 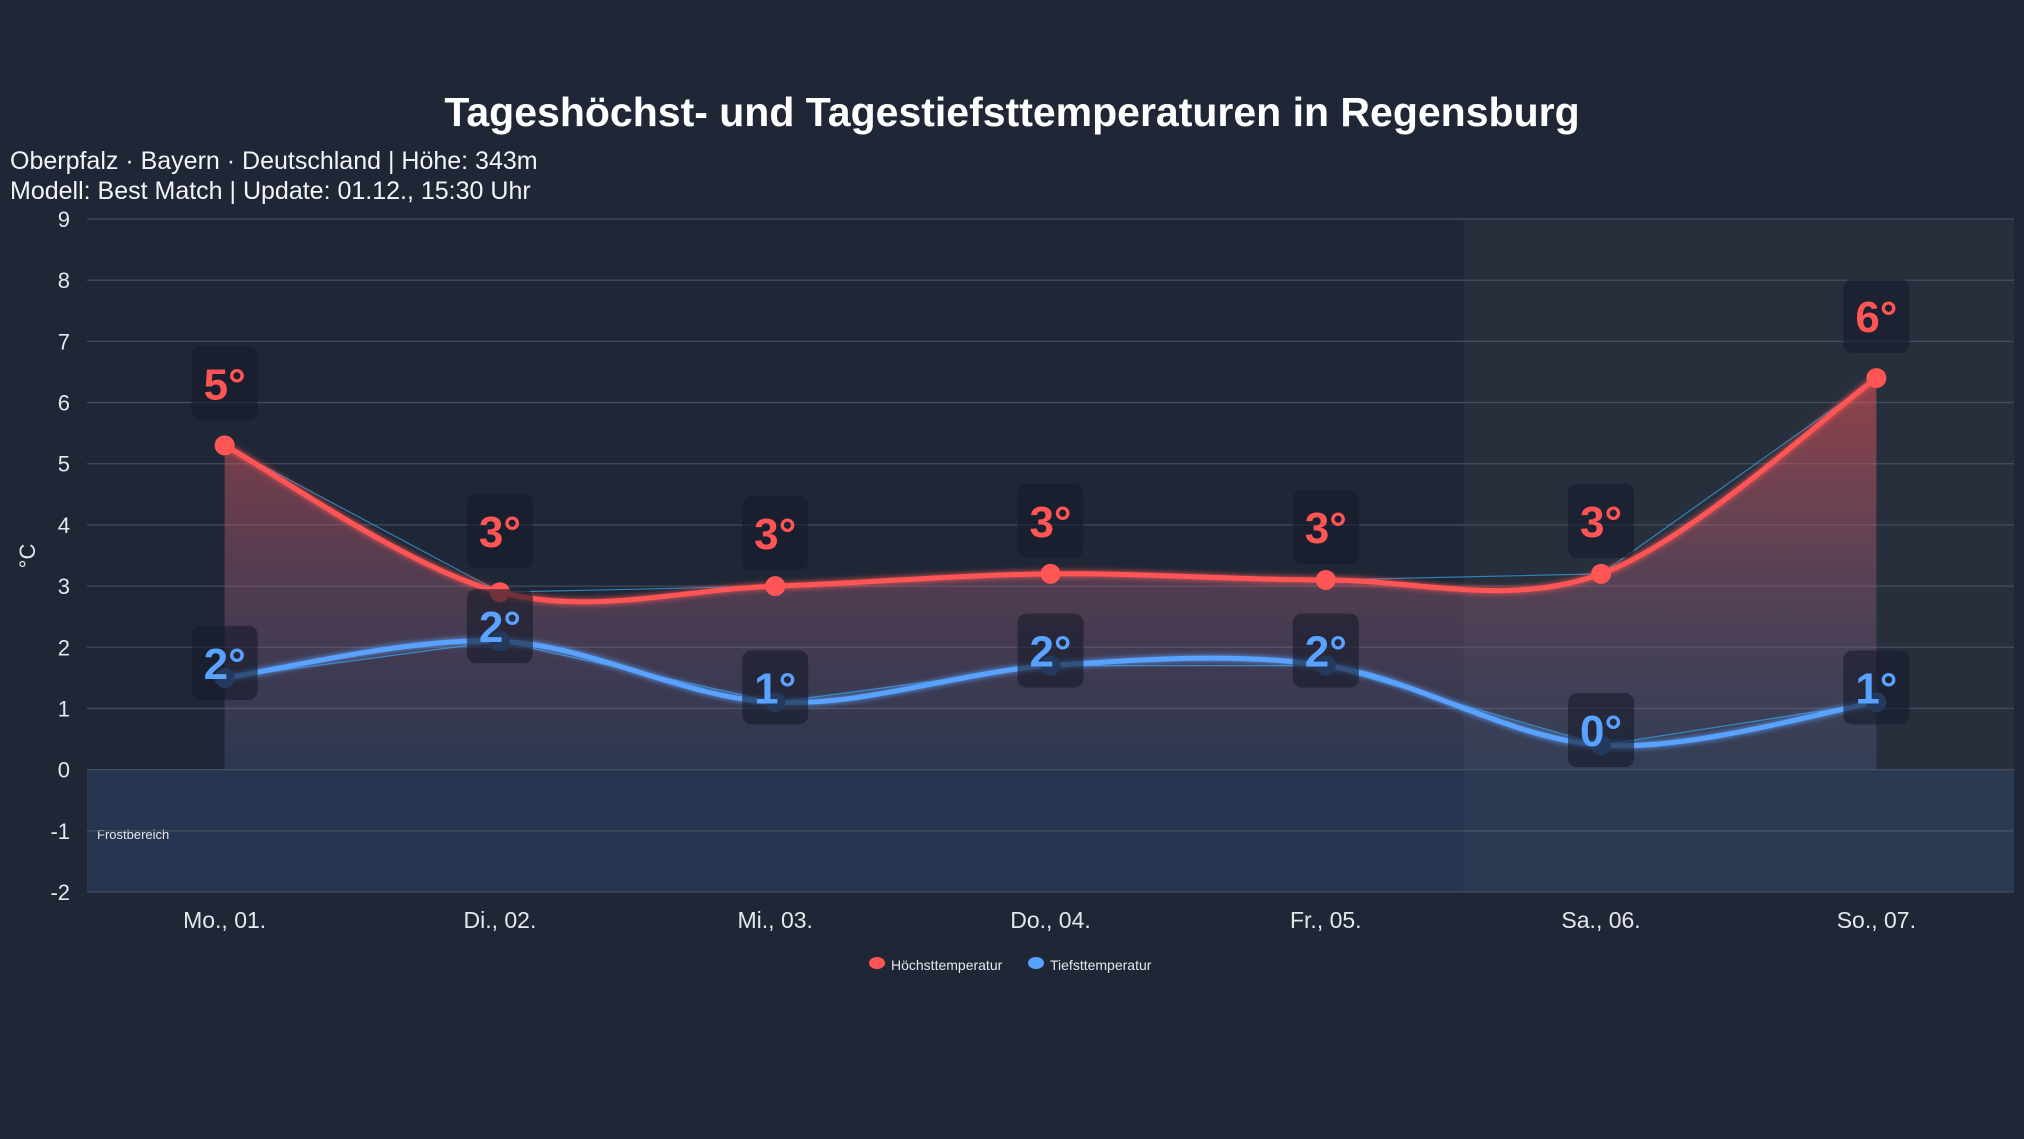 I want to click on data-label: 6°, so click(x=1876, y=317).